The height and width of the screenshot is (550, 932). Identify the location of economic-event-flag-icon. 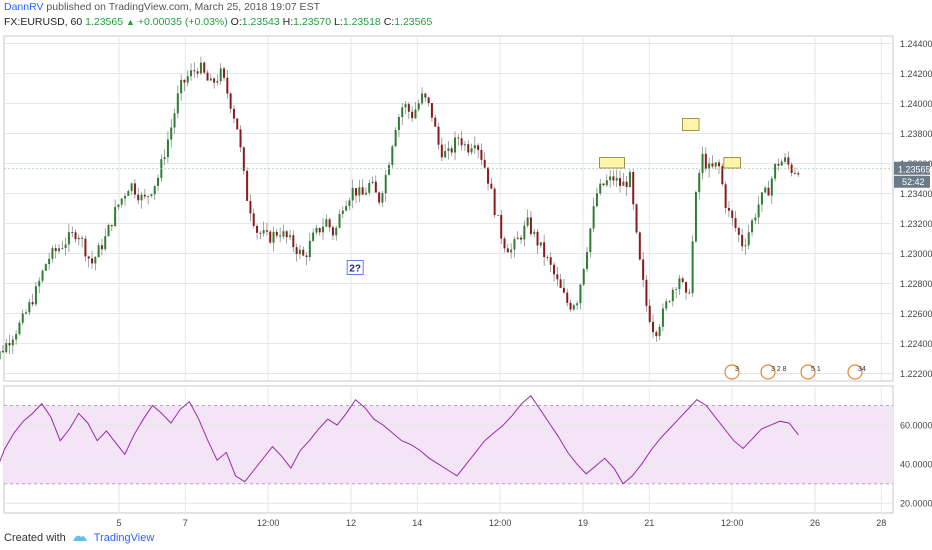
(768, 372).